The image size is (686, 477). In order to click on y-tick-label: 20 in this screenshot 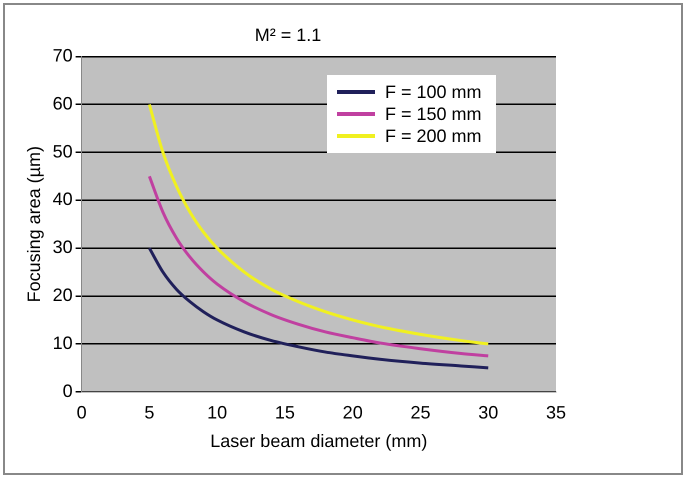, I will do `click(62, 294)`.